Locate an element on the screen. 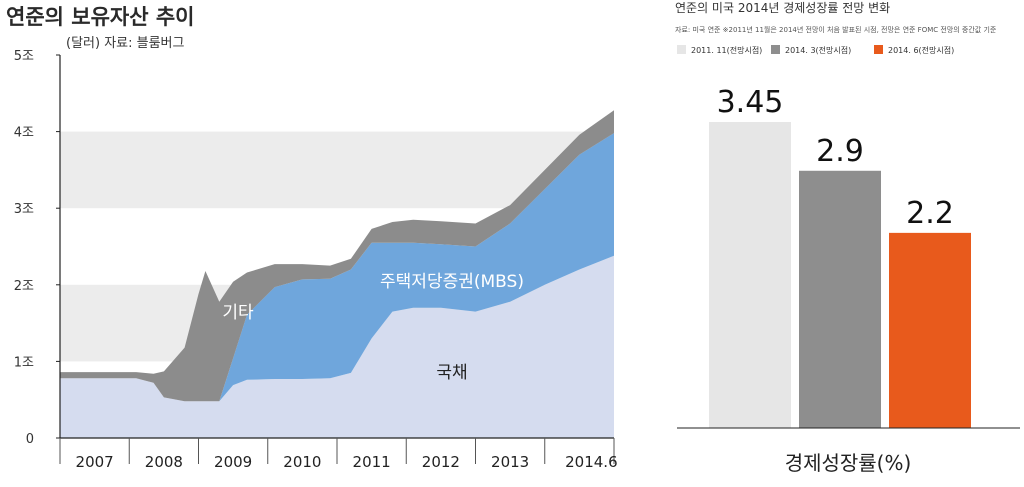  bar-value-label: 2.9 is located at coordinates (840, 151).